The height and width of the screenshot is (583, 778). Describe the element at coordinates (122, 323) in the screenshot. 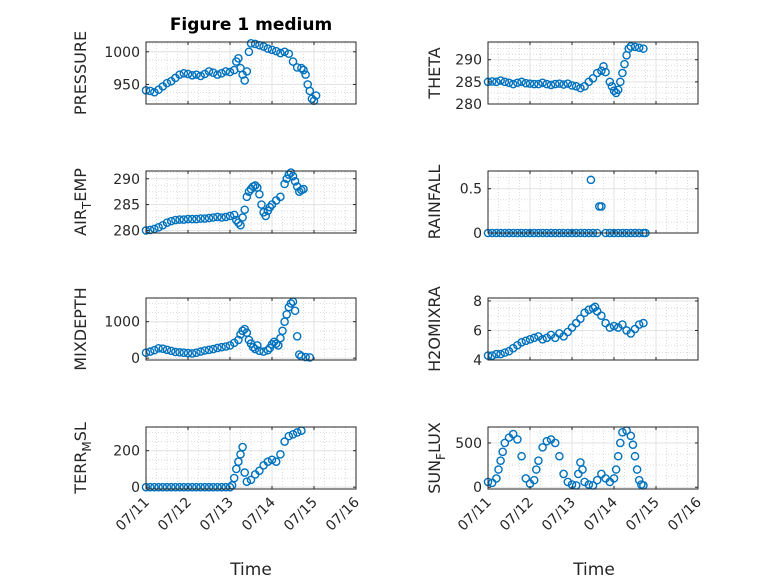

I see `y-tick-label: 1000` at that location.